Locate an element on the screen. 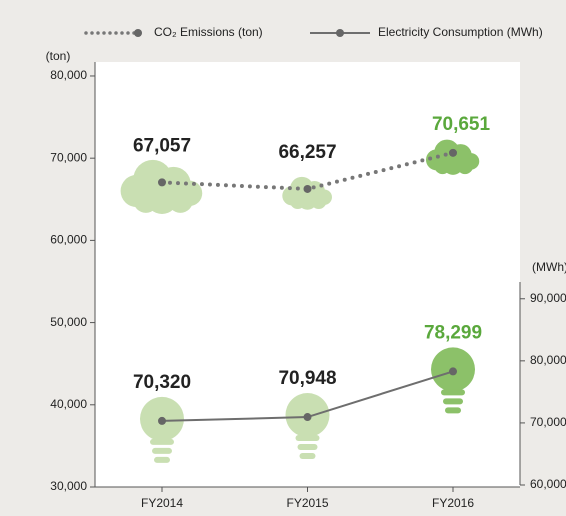 This screenshot has width=566, height=516. y-tick-label: 60,000 is located at coordinates (68, 240).